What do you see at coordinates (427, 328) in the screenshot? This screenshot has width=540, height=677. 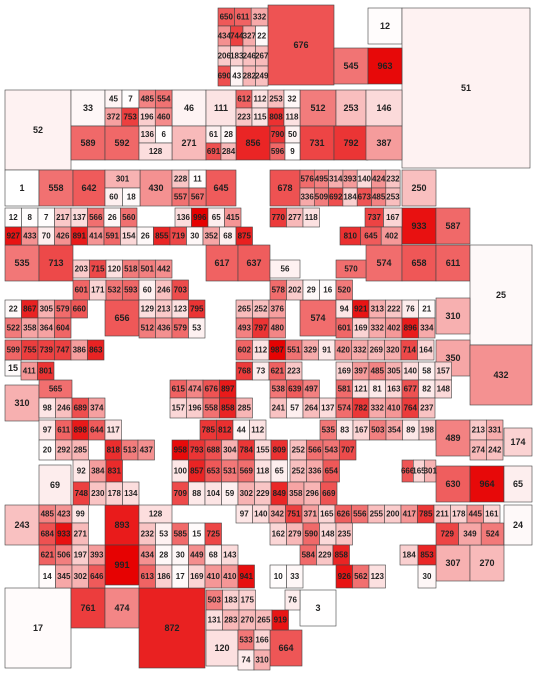 I see `cell-value: 334` at bounding box center [427, 328].